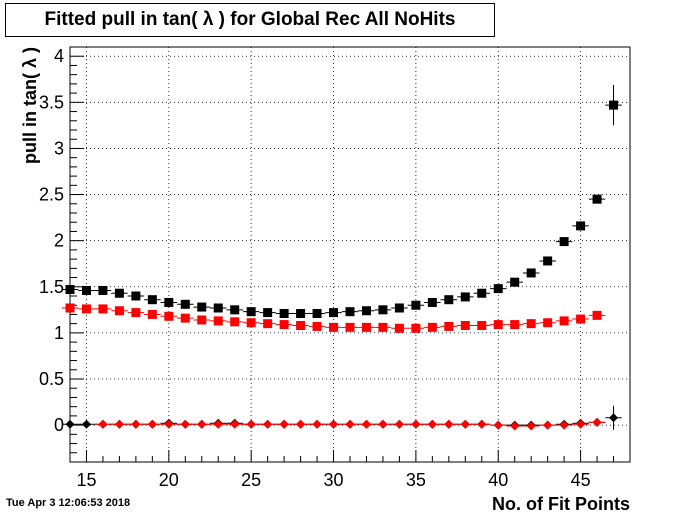 The height and width of the screenshot is (514, 700). I want to click on x-tick-label: 20, so click(169, 480).